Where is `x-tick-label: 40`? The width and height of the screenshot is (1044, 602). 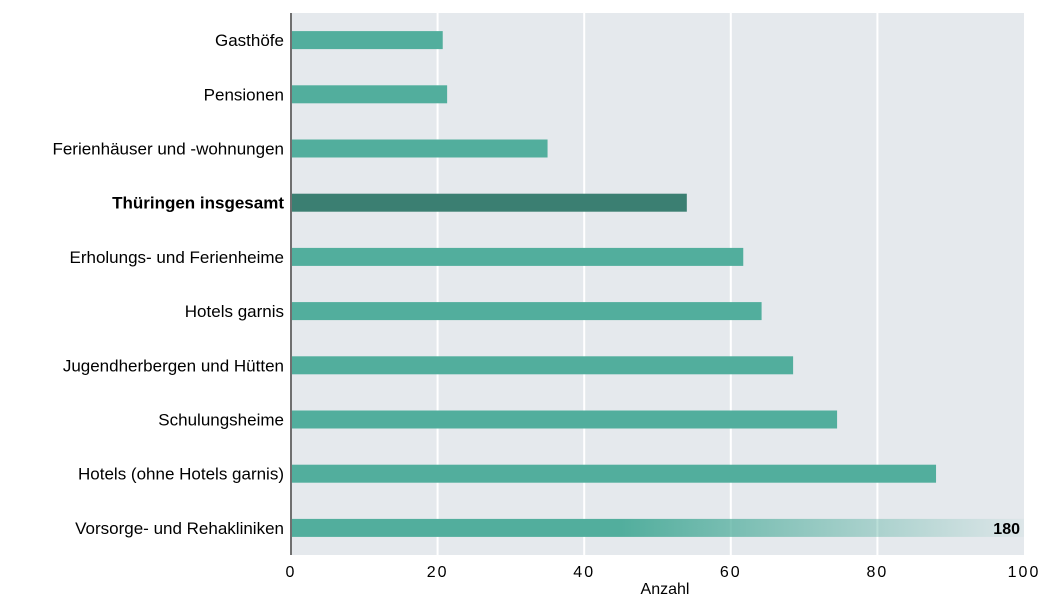 x-tick-label: 40 is located at coordinates (584, 572).